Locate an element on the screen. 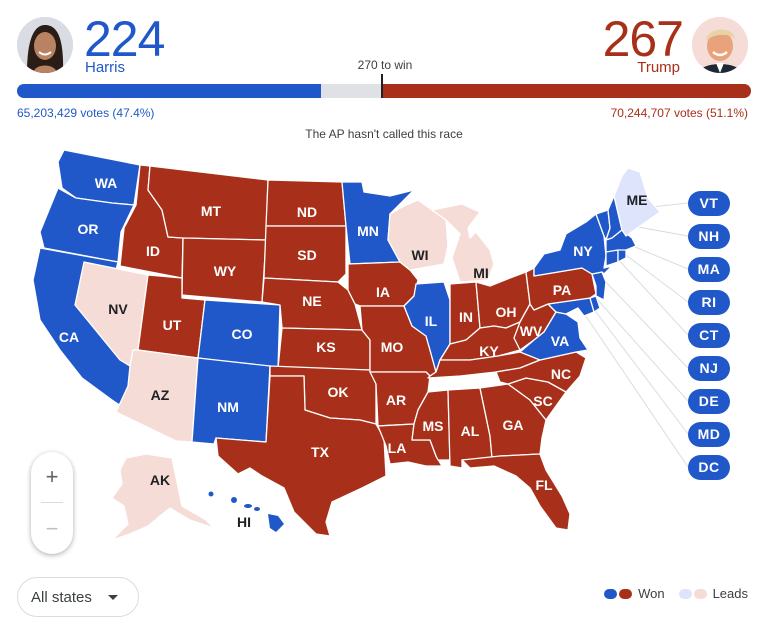 This screenshot has height=635, width=768. label-NE: NE is located at coordinates (311, 301).